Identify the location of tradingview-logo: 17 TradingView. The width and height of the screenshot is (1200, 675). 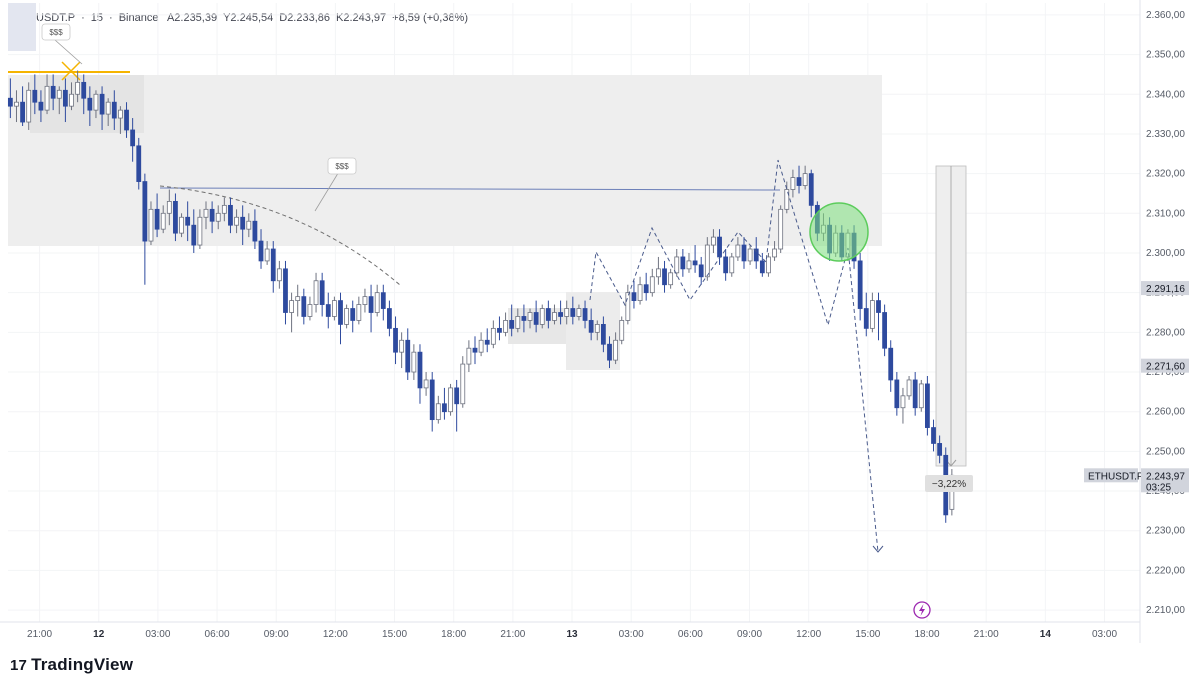
(71, 665).